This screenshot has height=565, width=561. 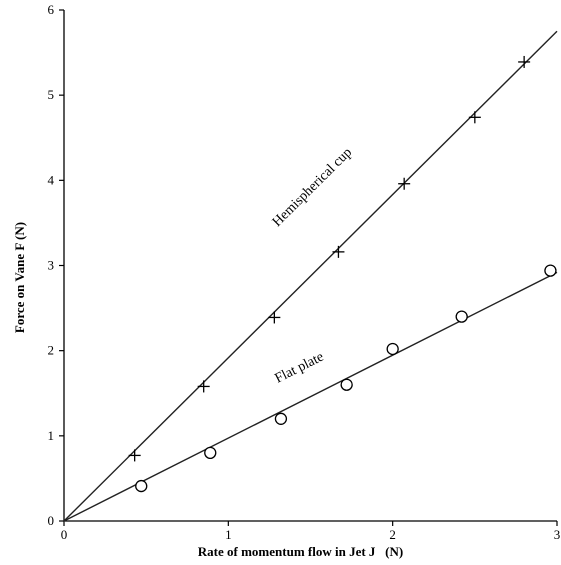 What do you see at coordinates (300, 551) in the screenshot?
I see `x-axis-title: Rate of momentum flow in Jet J (N)` at bounding box center [300, 551].